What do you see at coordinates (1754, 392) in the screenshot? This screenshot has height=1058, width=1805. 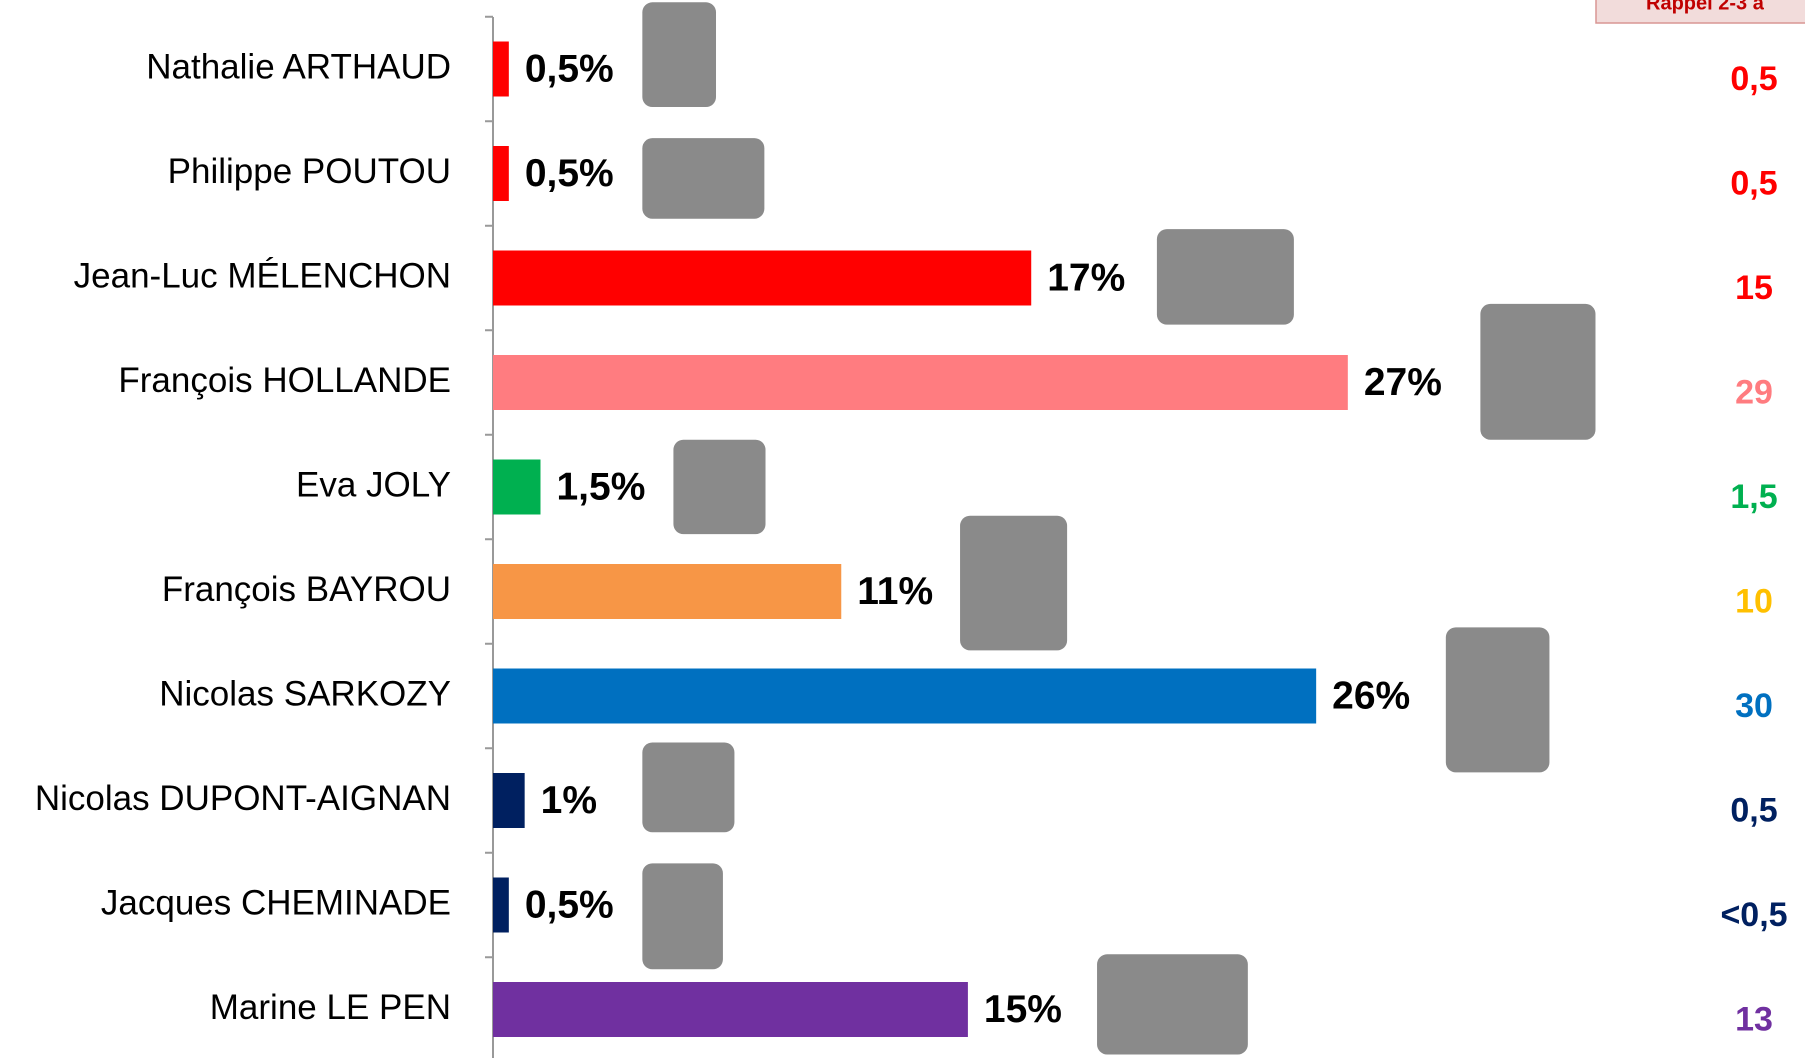 I see `comparison-value: 29` at bounding box center [1754, 392].